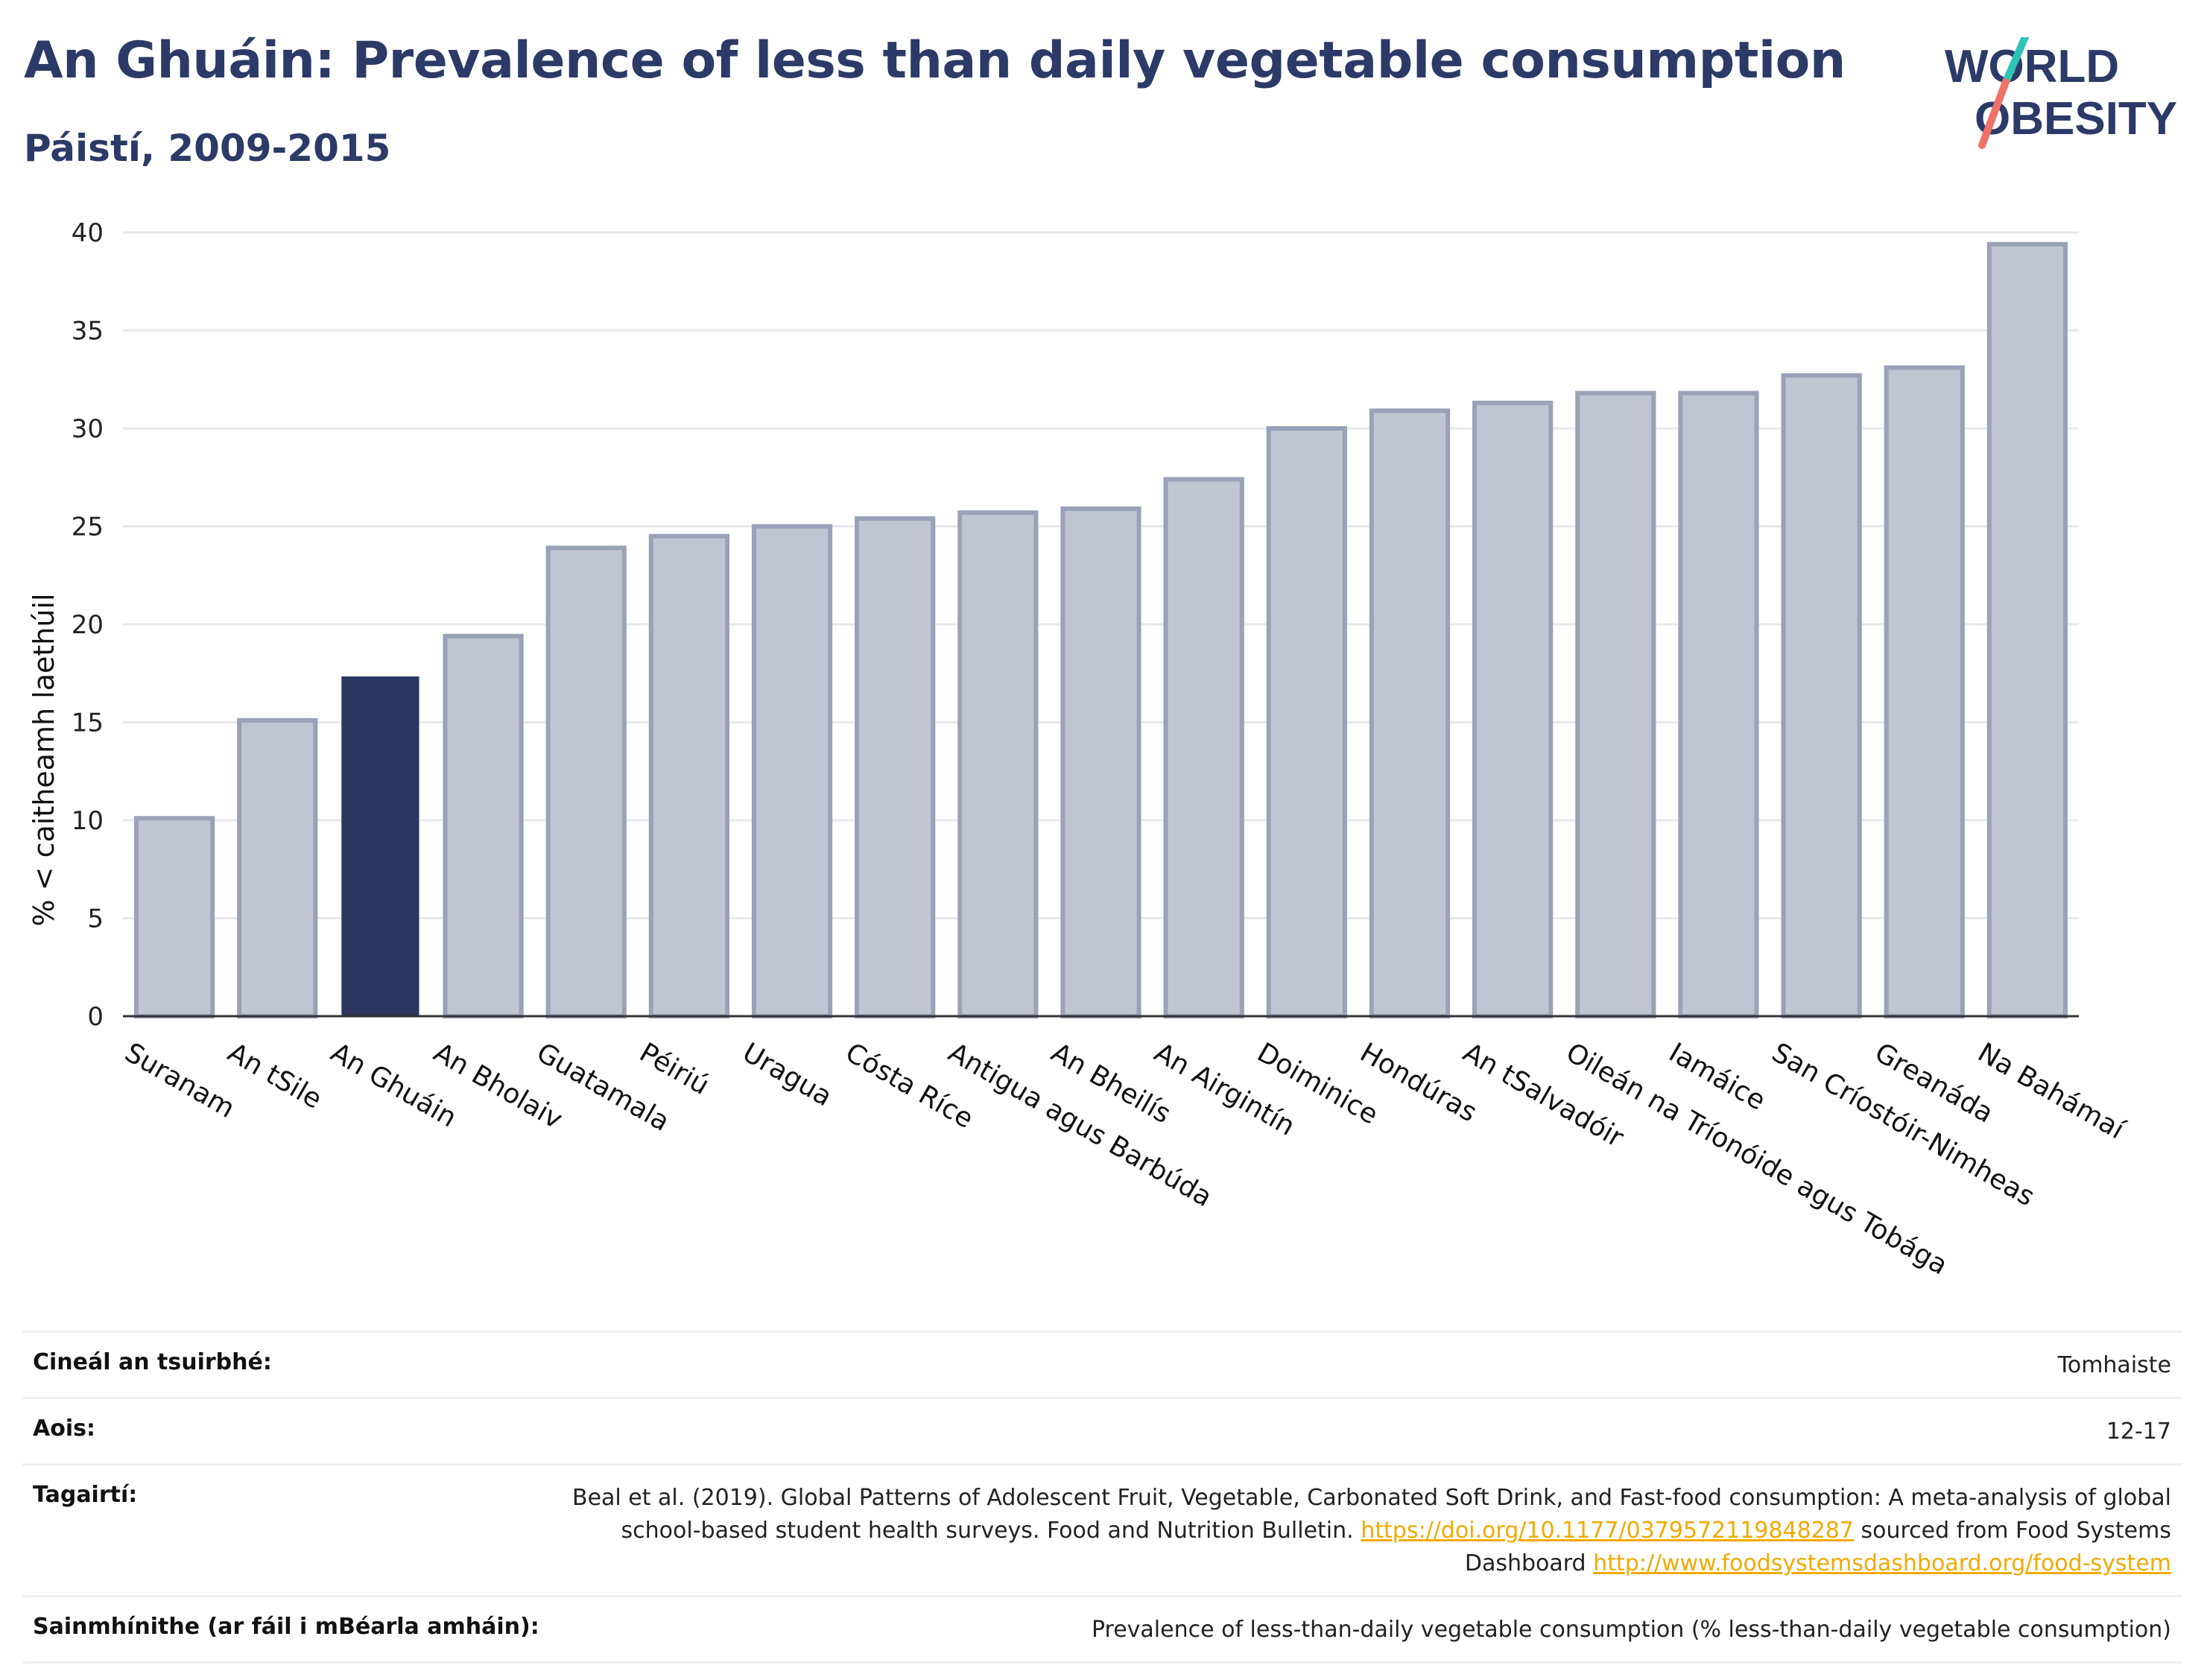 The height and width of the screenshot is (1680, 2204). I want to click on y-tick-label: 40, so click(88, 233).